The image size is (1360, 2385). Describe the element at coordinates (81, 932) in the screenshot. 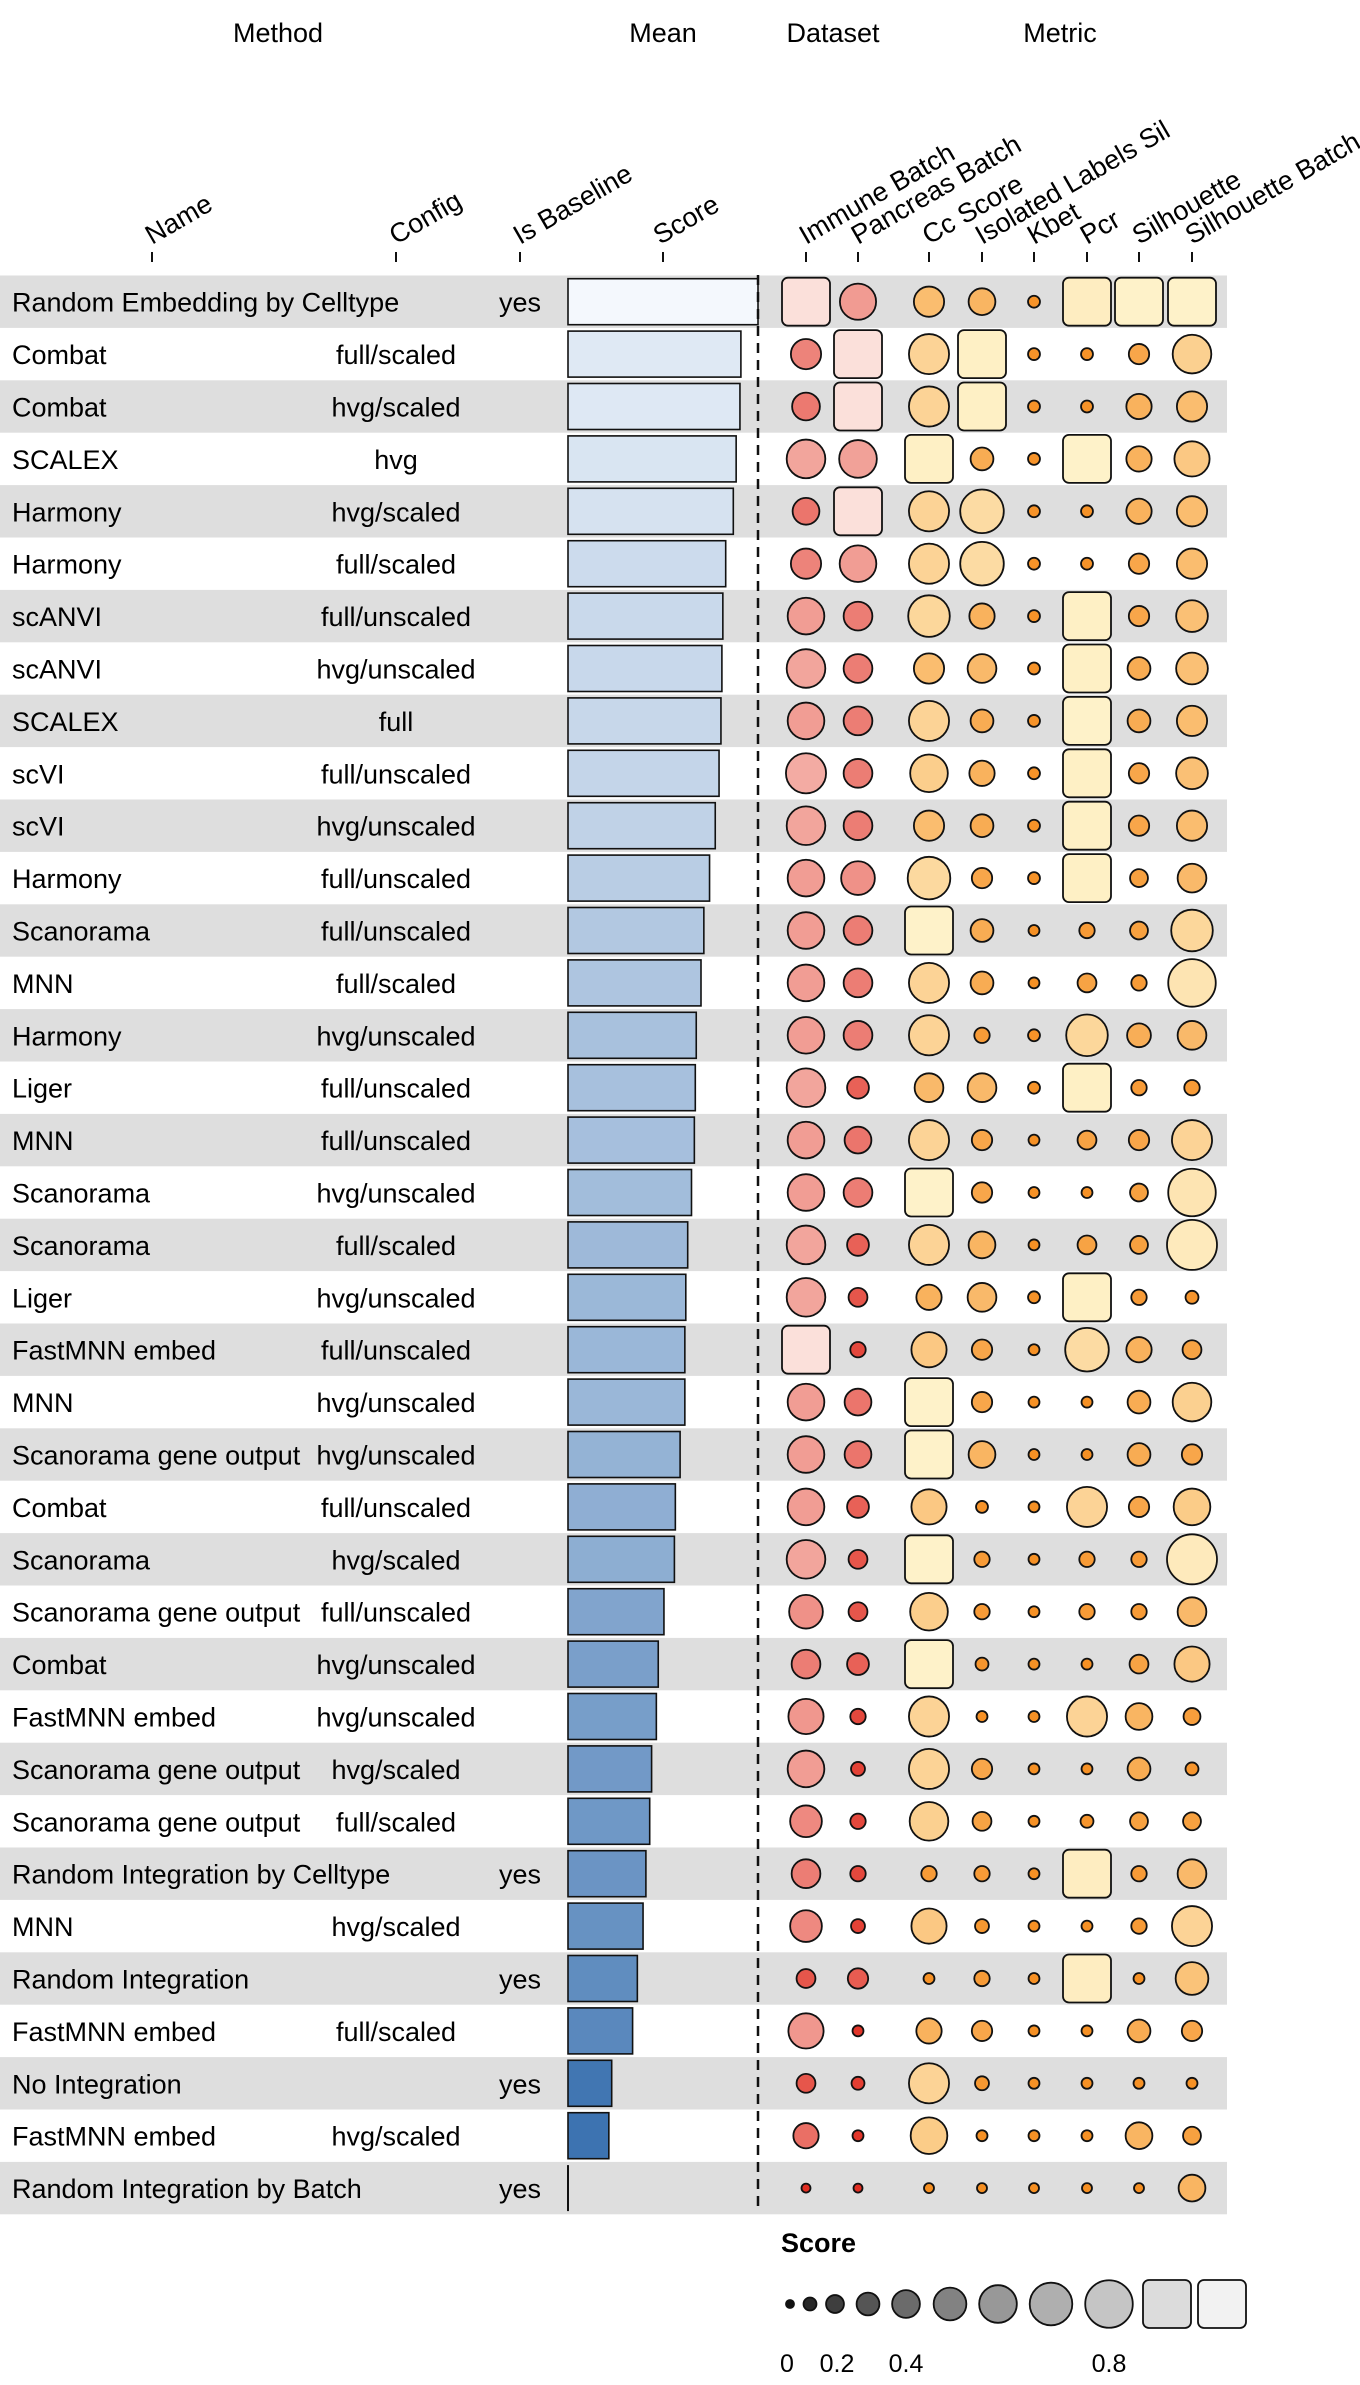

I see `row-name: Scanorama` at that location.